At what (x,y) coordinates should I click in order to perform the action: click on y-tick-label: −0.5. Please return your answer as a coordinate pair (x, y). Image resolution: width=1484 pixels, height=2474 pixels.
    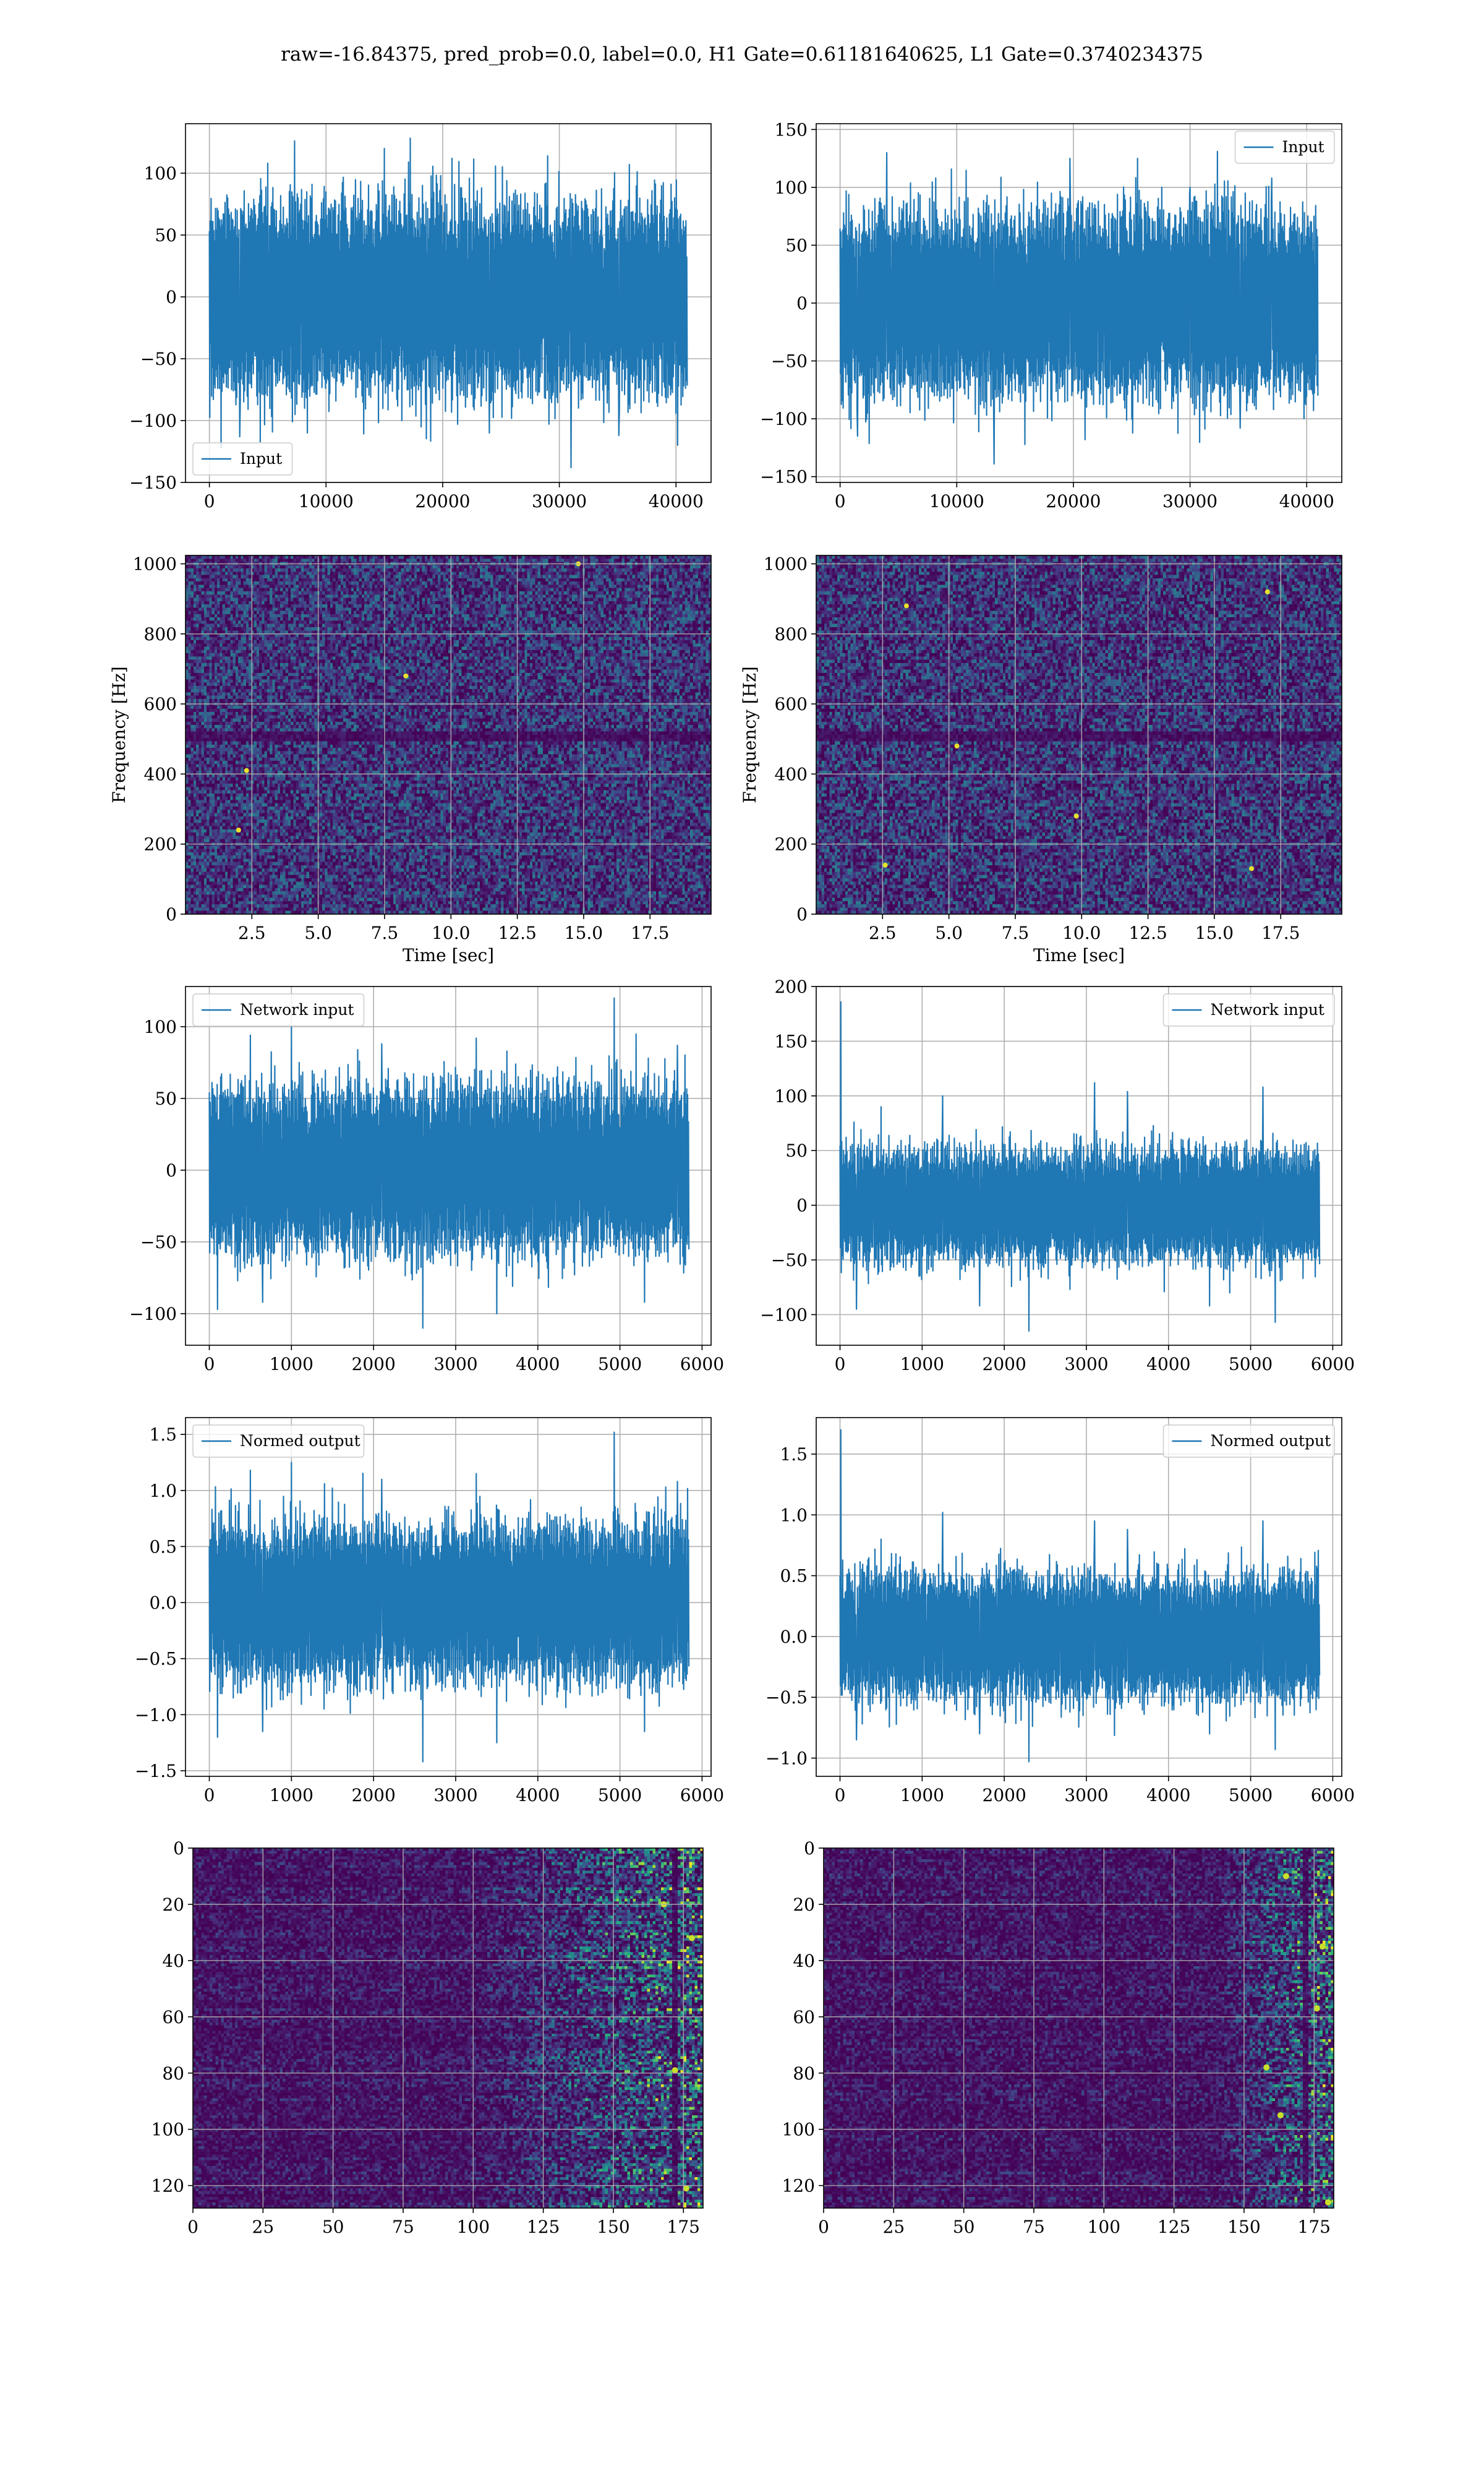
    Looking at the image, I should click on (156, 1659).